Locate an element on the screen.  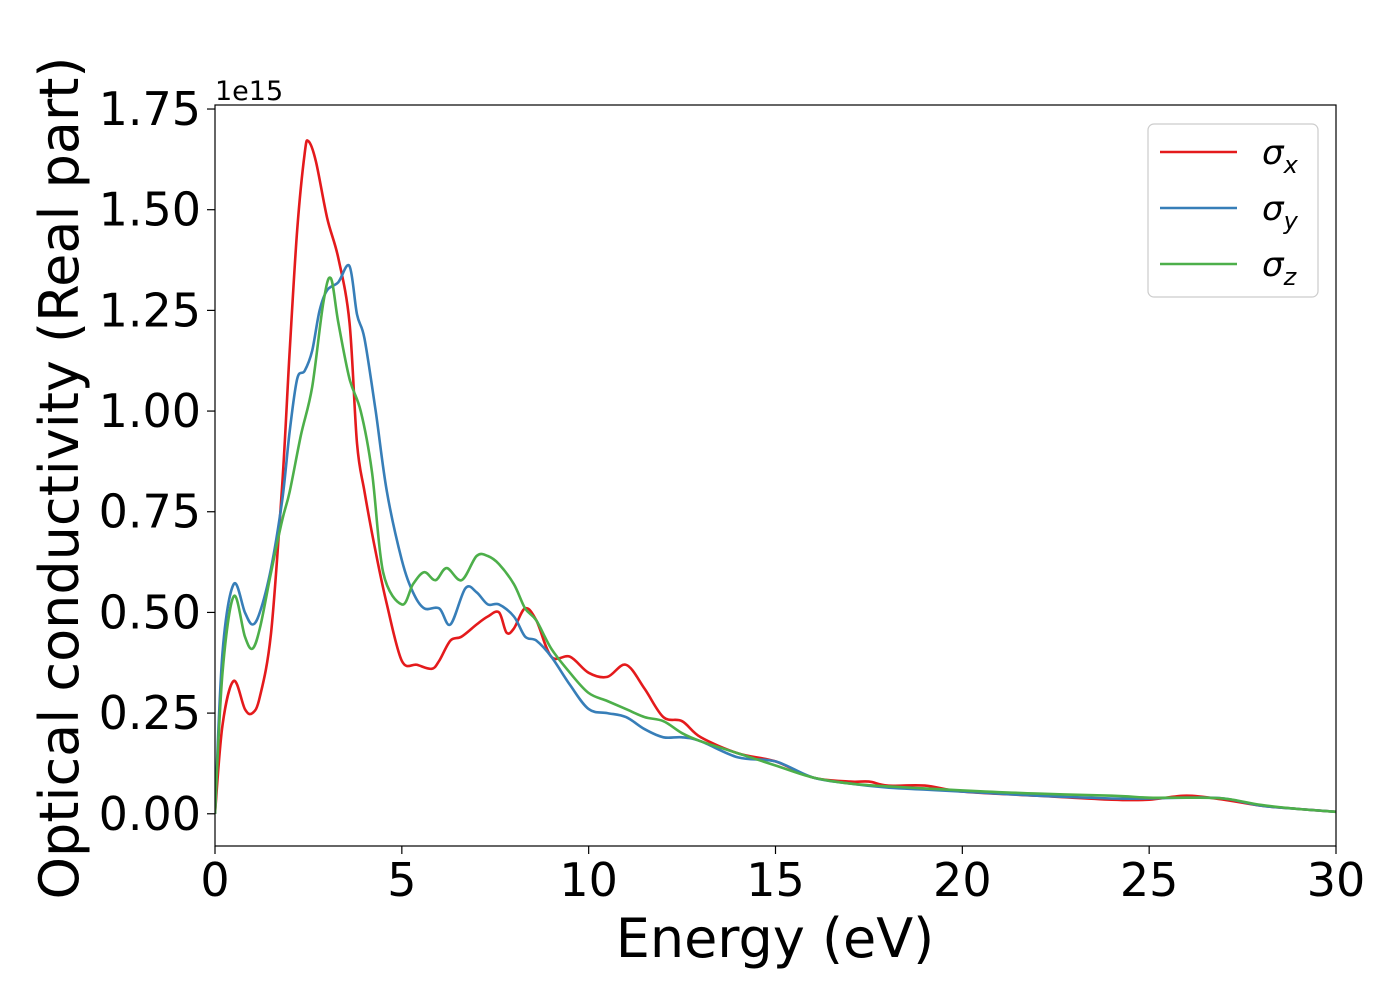
y-tick-label: 0.00 is located at coordinates (150, 814).